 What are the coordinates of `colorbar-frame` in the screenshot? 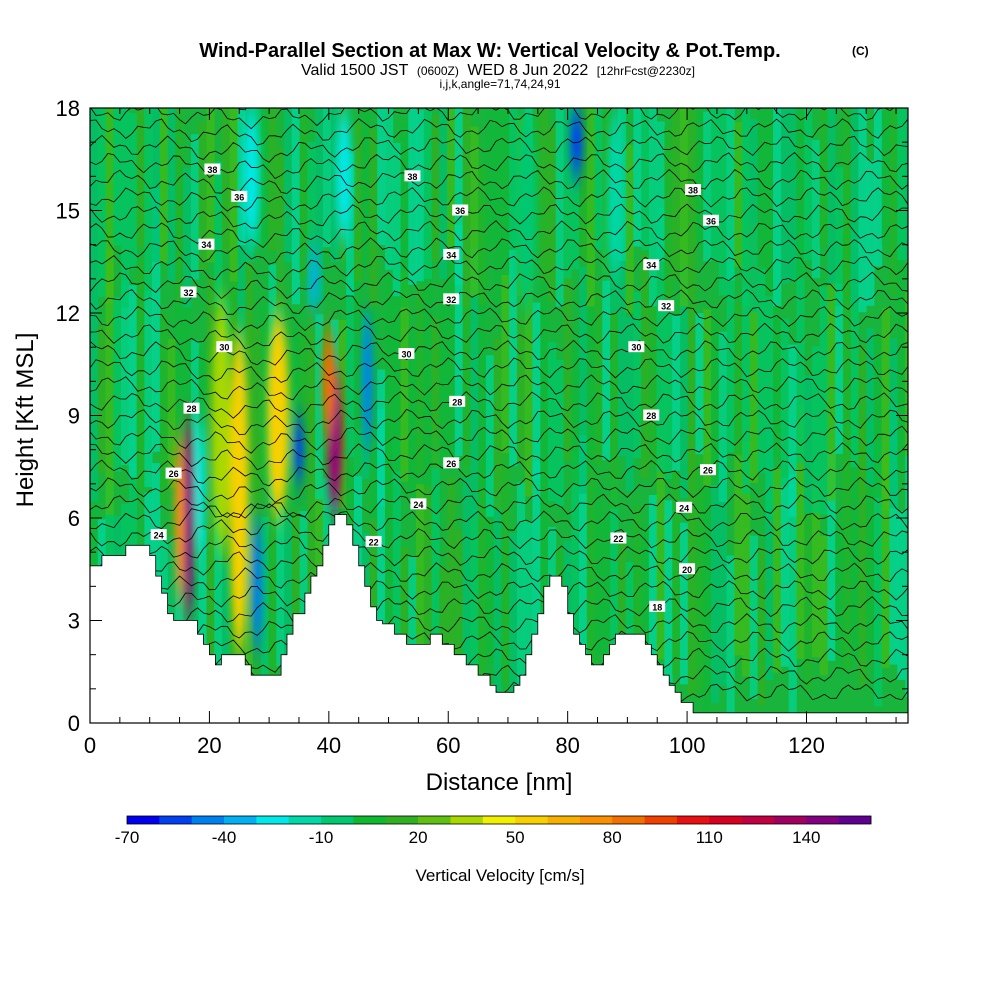 It's located at (499, 820).